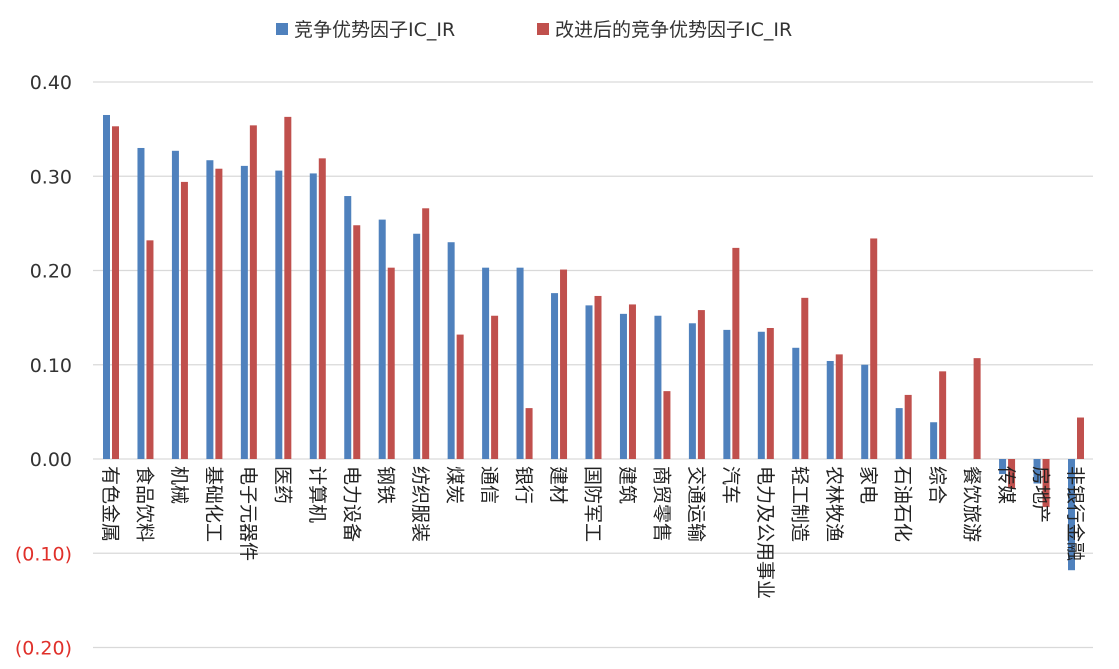 This screenshot has height=669, width=1119. Describe the element at coordinates (351, 504) in the screenshot. I see `x-tick-label: 电力设备` at that location.